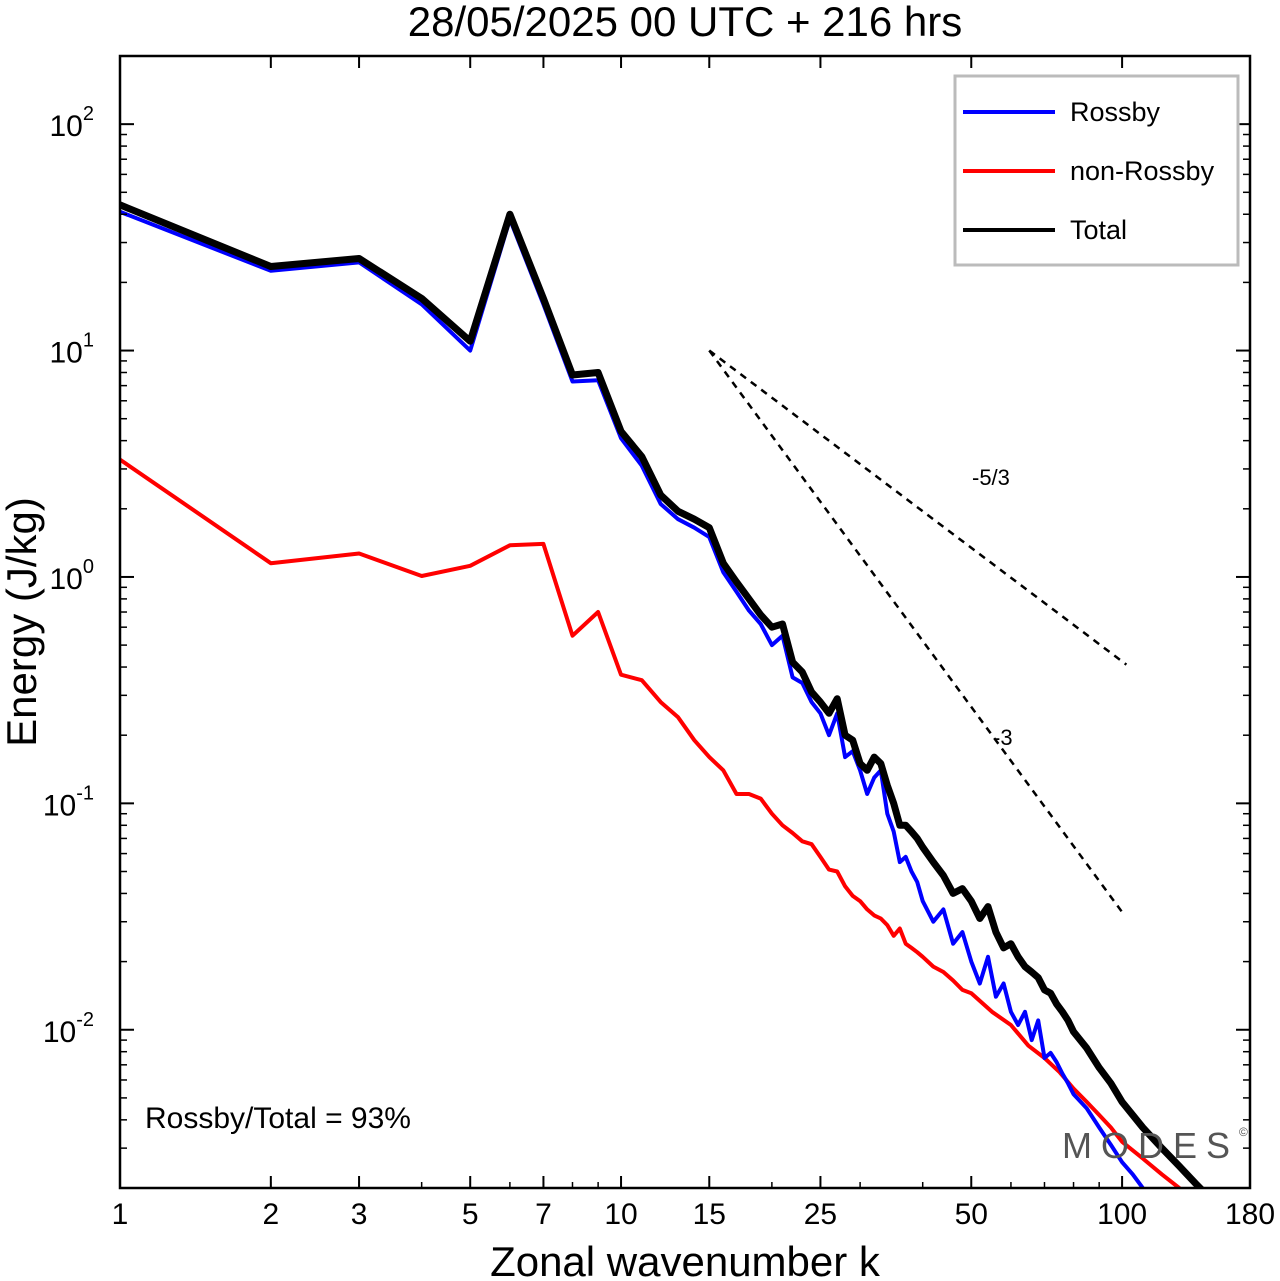 This screenshot has height=1281, width=1280. Describe the element at coordinates (1243, 1132) in the screenshot. I see `watermark-copyright-symbol: ©` at that location.